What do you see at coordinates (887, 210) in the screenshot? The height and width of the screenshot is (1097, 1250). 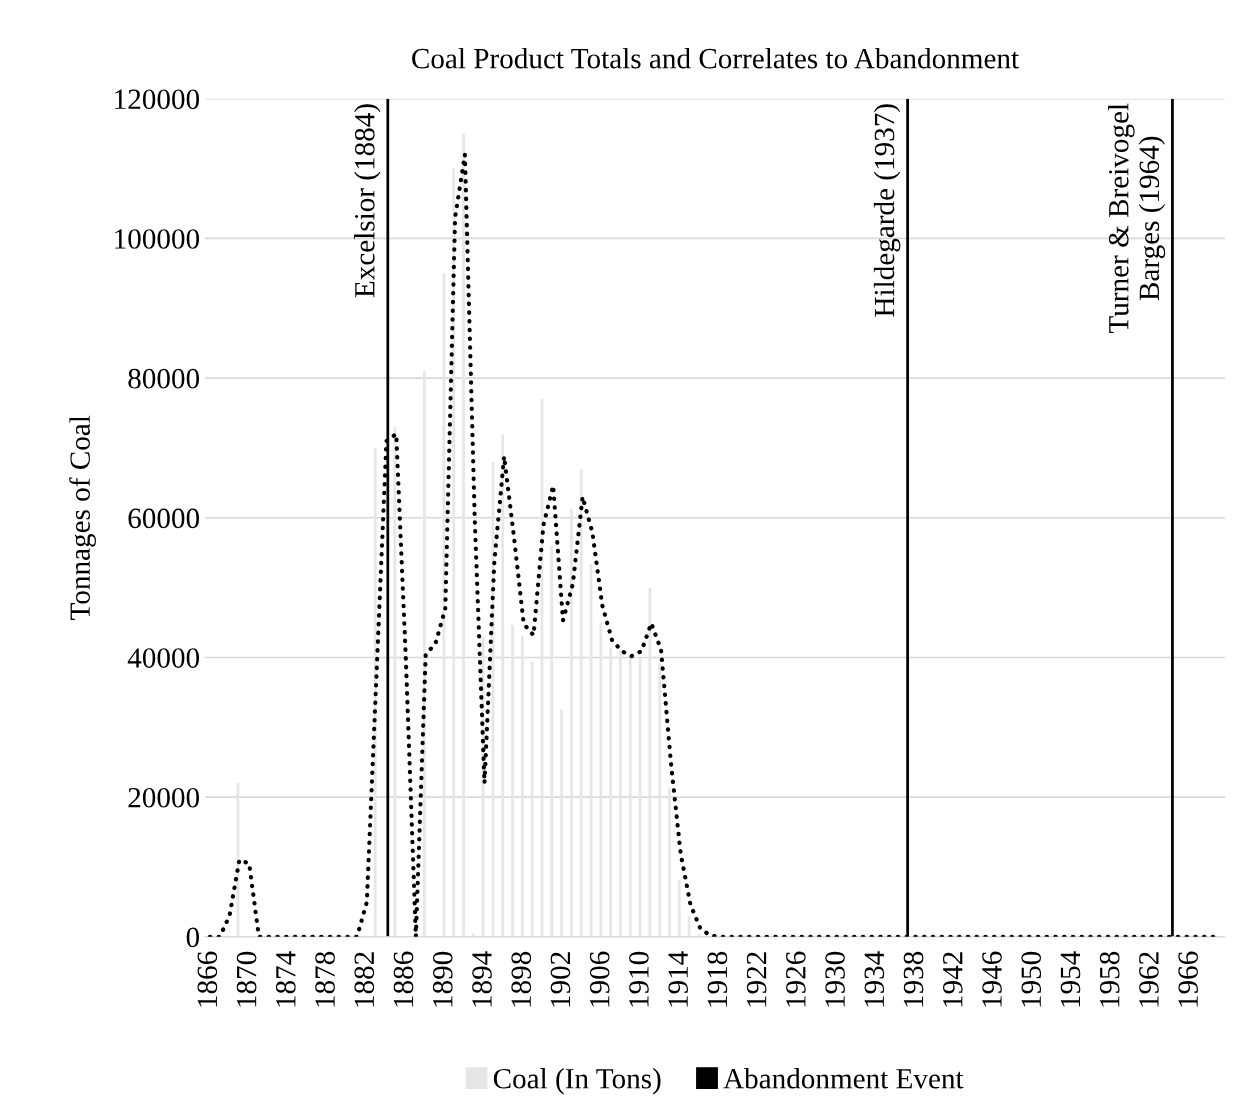 I see `annotation: Hildegarde (1937)` at bounding box center [887, 210].